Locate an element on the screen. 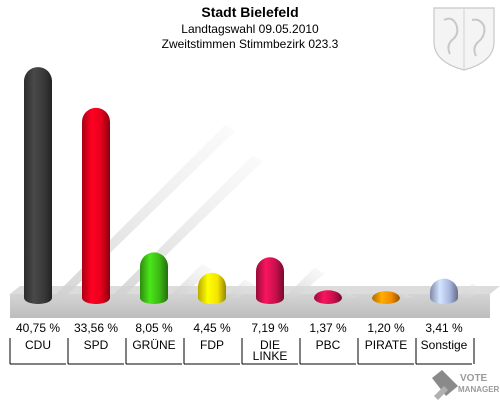 The width and height of the screenshot is (500, 400). category-label: GRÜNE is located at coordinates (153, 345).